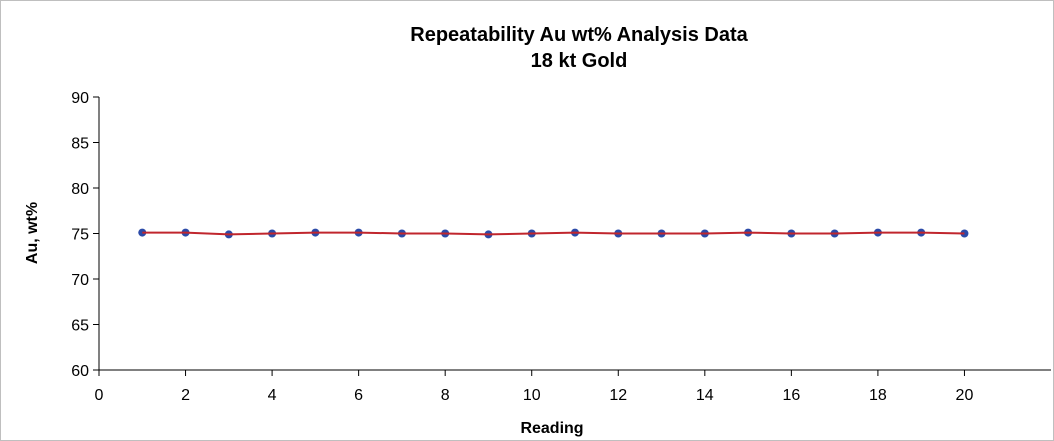 The width and height of the screenshot is (1054, 441). I want to click on x-tick-label: 16, so click(791, 395).